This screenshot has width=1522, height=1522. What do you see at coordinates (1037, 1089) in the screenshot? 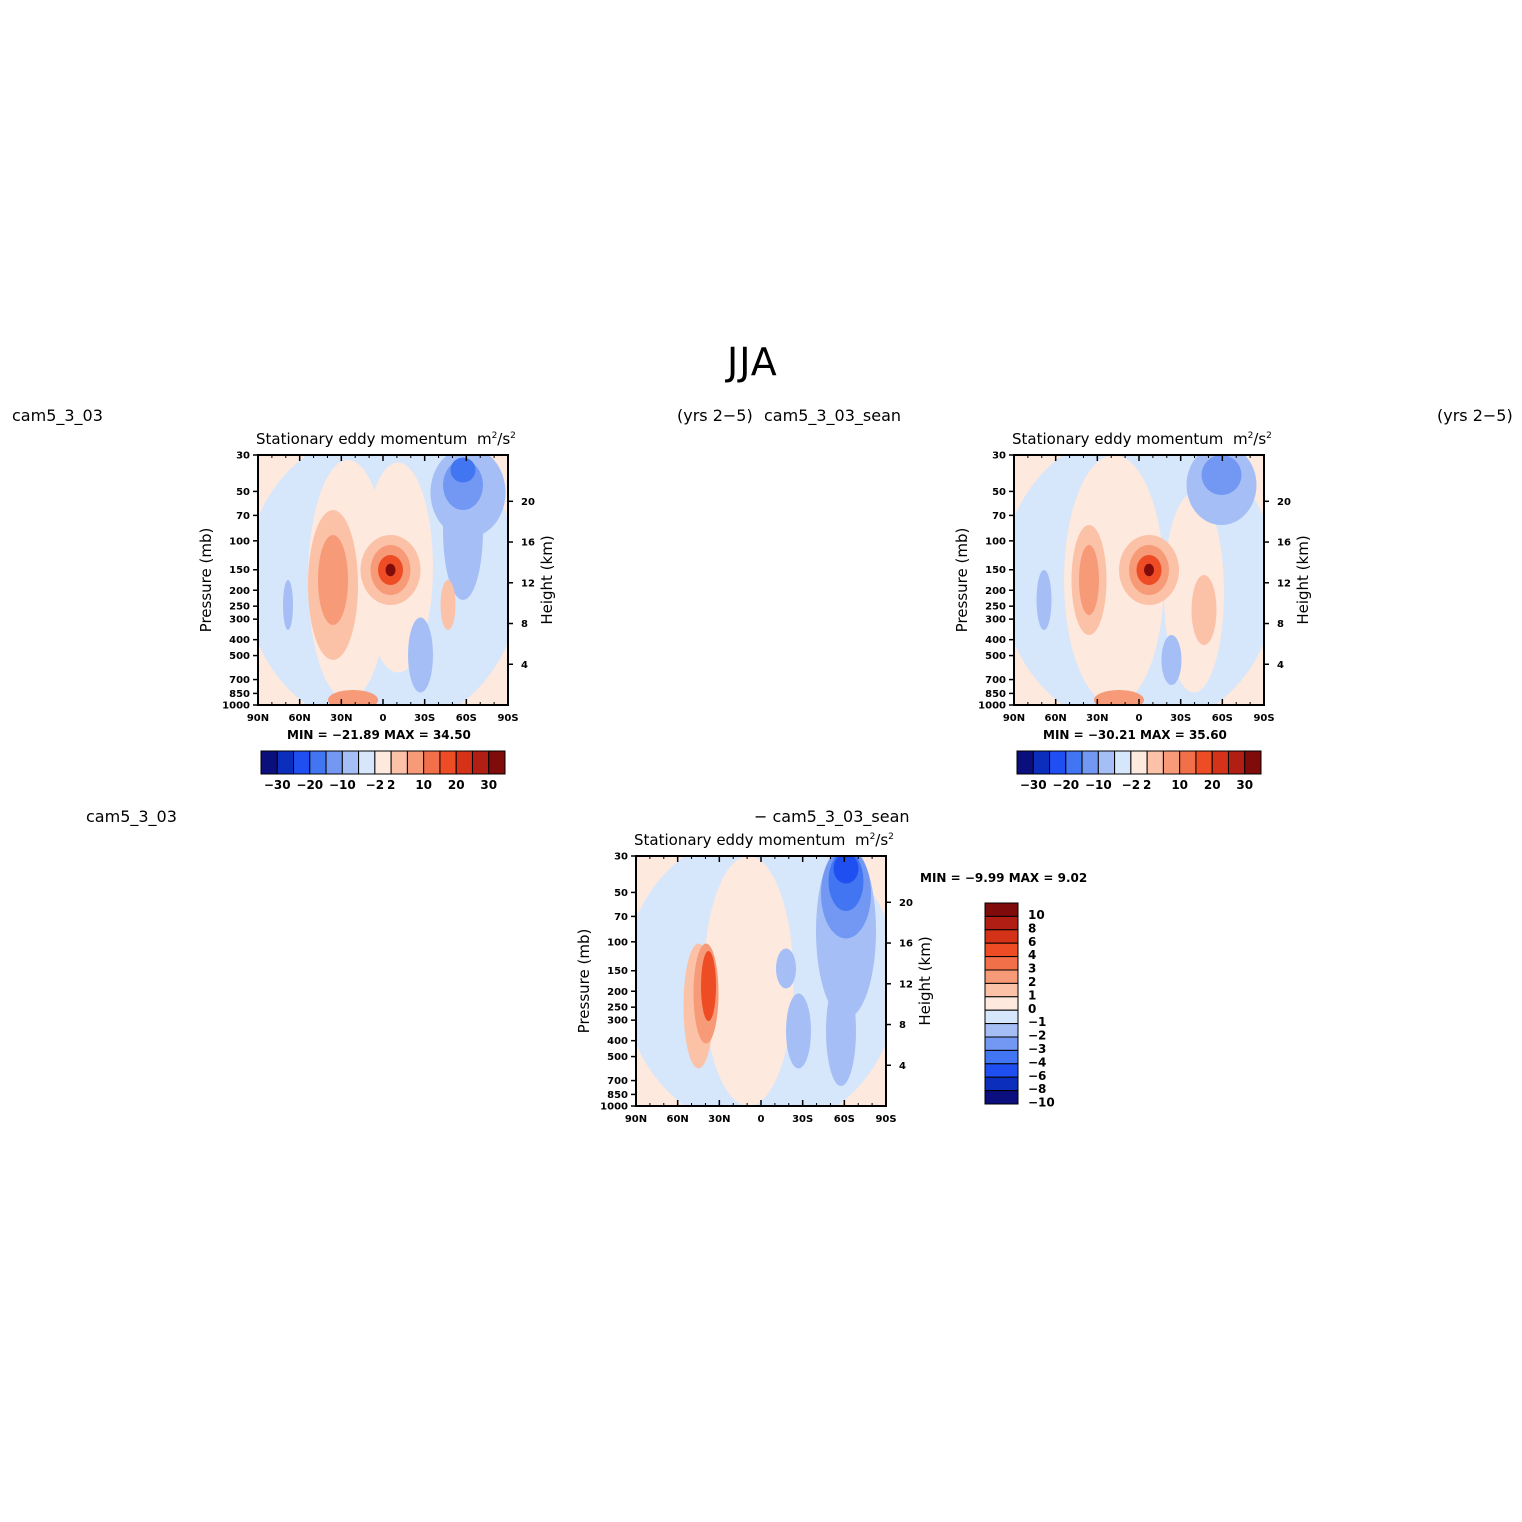
I see `colorbar-label: −8` at bounding box center [1037, 1089].